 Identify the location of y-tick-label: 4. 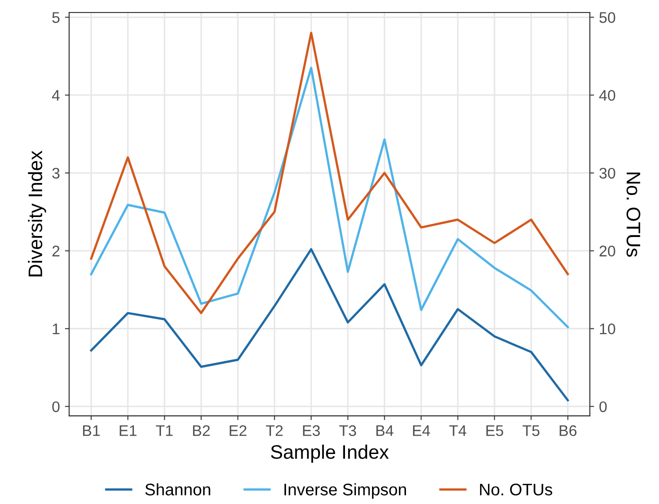
(56, 95).